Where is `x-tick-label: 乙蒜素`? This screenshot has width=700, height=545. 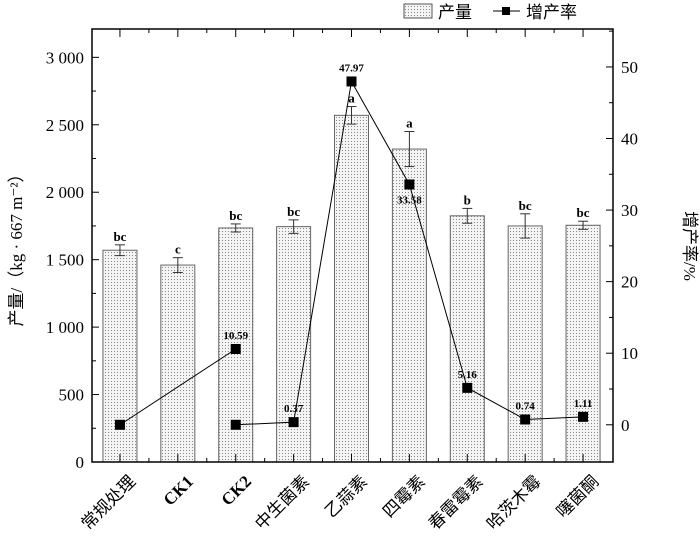
x-tick-label: 乙蒜素 is located at coordinates (345, 496).